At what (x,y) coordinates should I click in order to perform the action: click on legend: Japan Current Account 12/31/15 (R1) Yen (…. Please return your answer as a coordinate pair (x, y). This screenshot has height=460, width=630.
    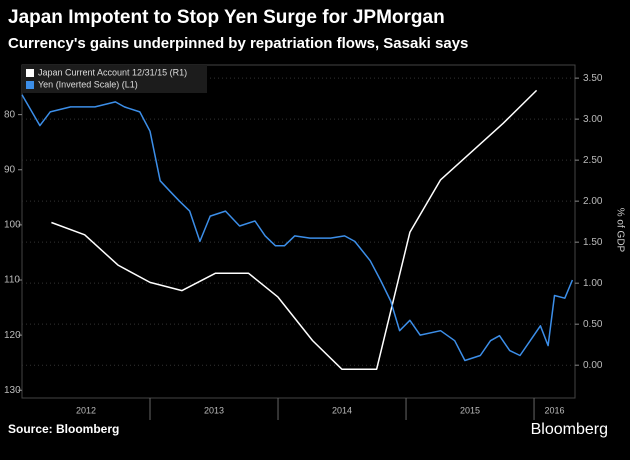
    Looking at the image, I should click on (114, 79).